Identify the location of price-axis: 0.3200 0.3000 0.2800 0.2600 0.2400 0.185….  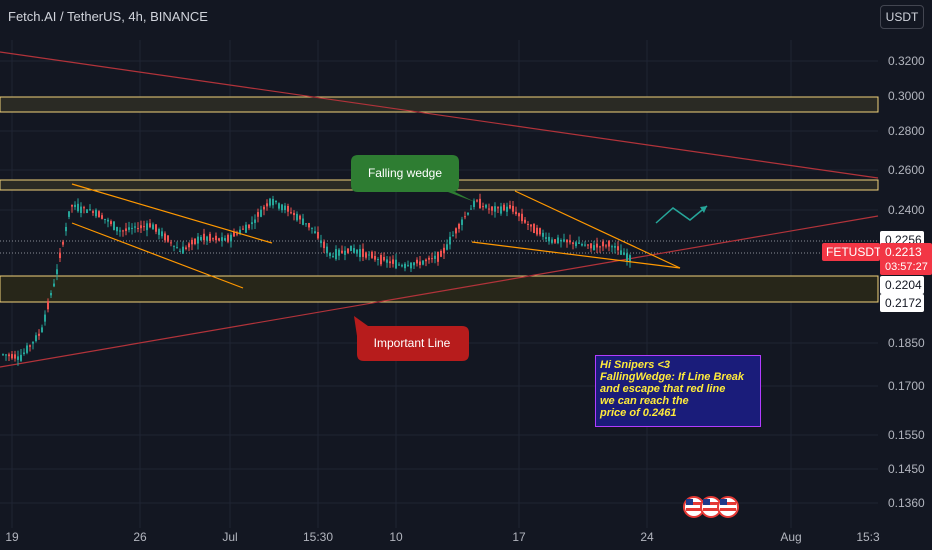
(906, 282).